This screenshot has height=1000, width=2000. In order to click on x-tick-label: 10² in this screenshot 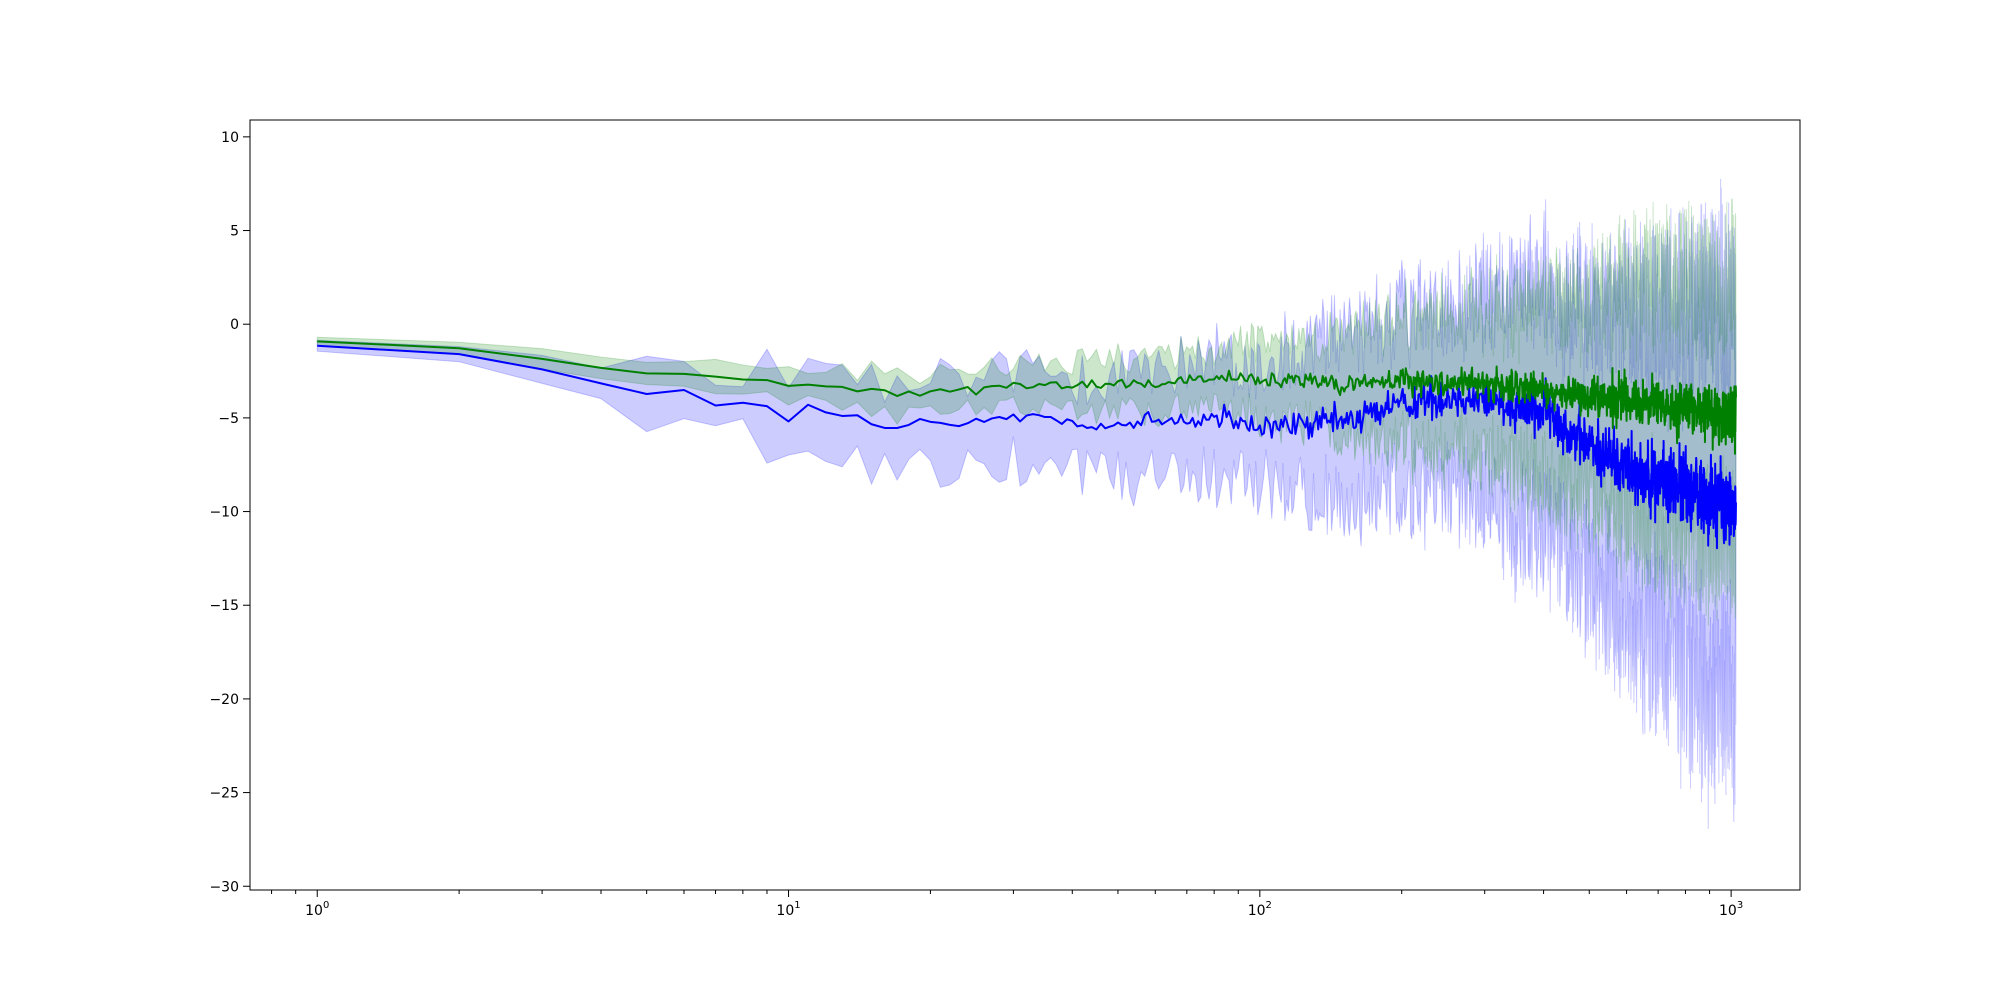, I will do `click(1260, 909)`.